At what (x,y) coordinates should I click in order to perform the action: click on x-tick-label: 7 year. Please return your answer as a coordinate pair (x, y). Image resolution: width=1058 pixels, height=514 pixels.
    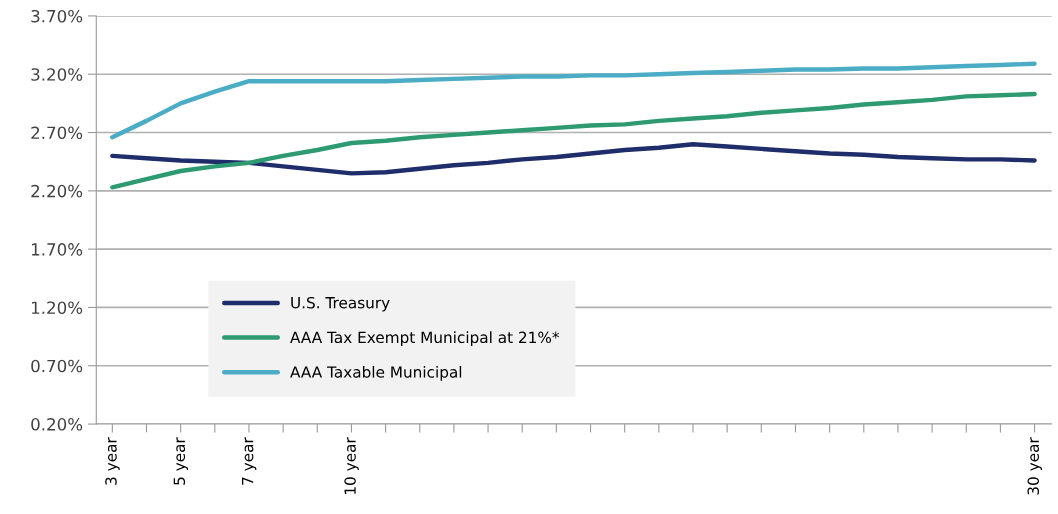
    Looking at the image, I should click on (249, 461).